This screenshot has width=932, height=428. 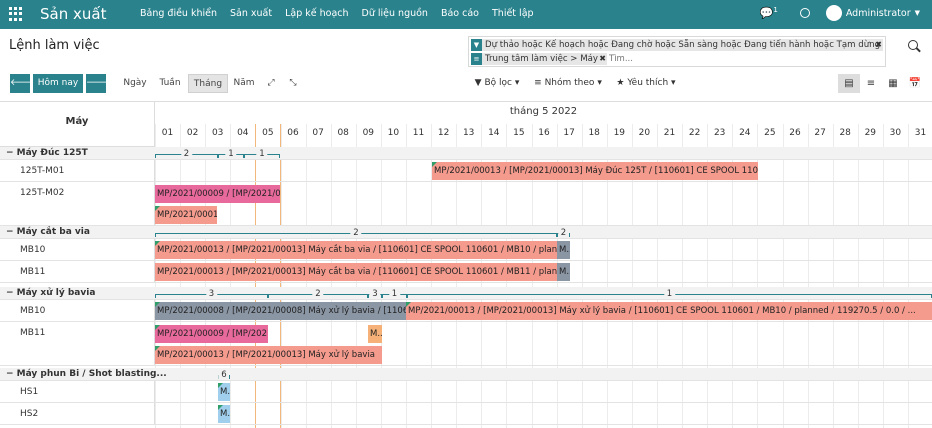 What do you see at coordinates (293, 83) in the screenshot?
I see `collapse-icon: ⤡` at bounding box center [293, 83].